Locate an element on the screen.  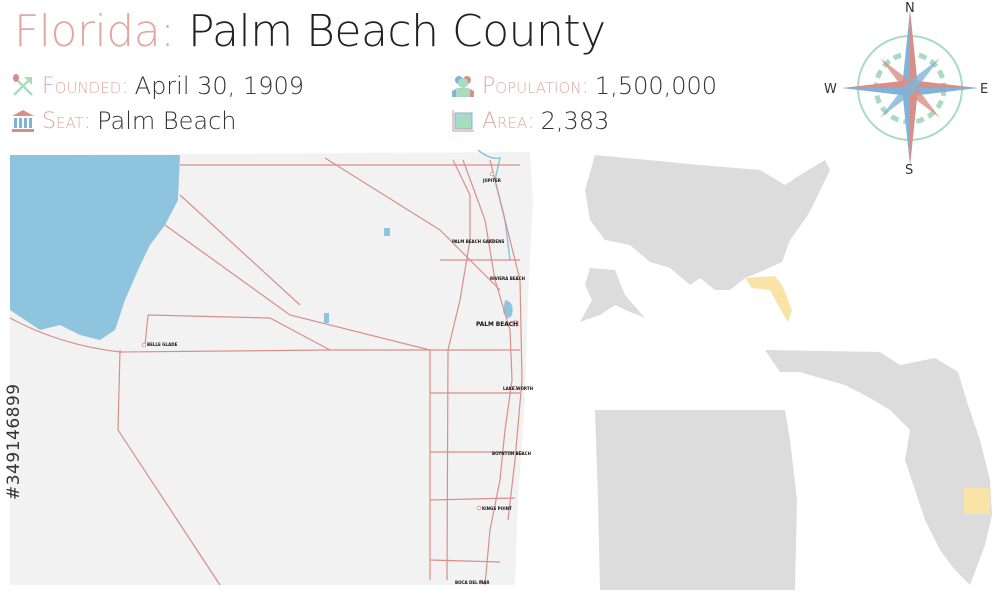
city-label-boynton-beach: Boynton Beach is located at coordinates (512, 454).